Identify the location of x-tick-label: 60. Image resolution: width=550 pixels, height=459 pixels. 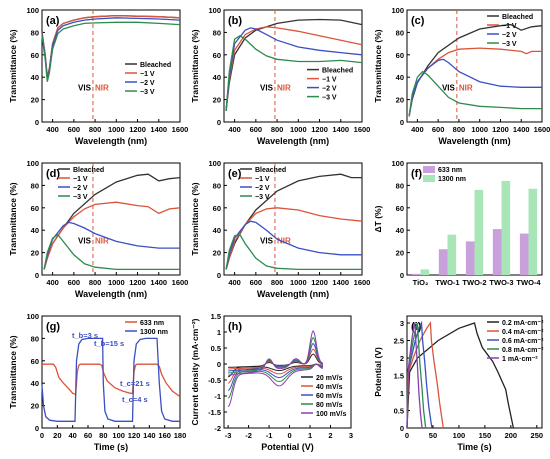
(88, 435).